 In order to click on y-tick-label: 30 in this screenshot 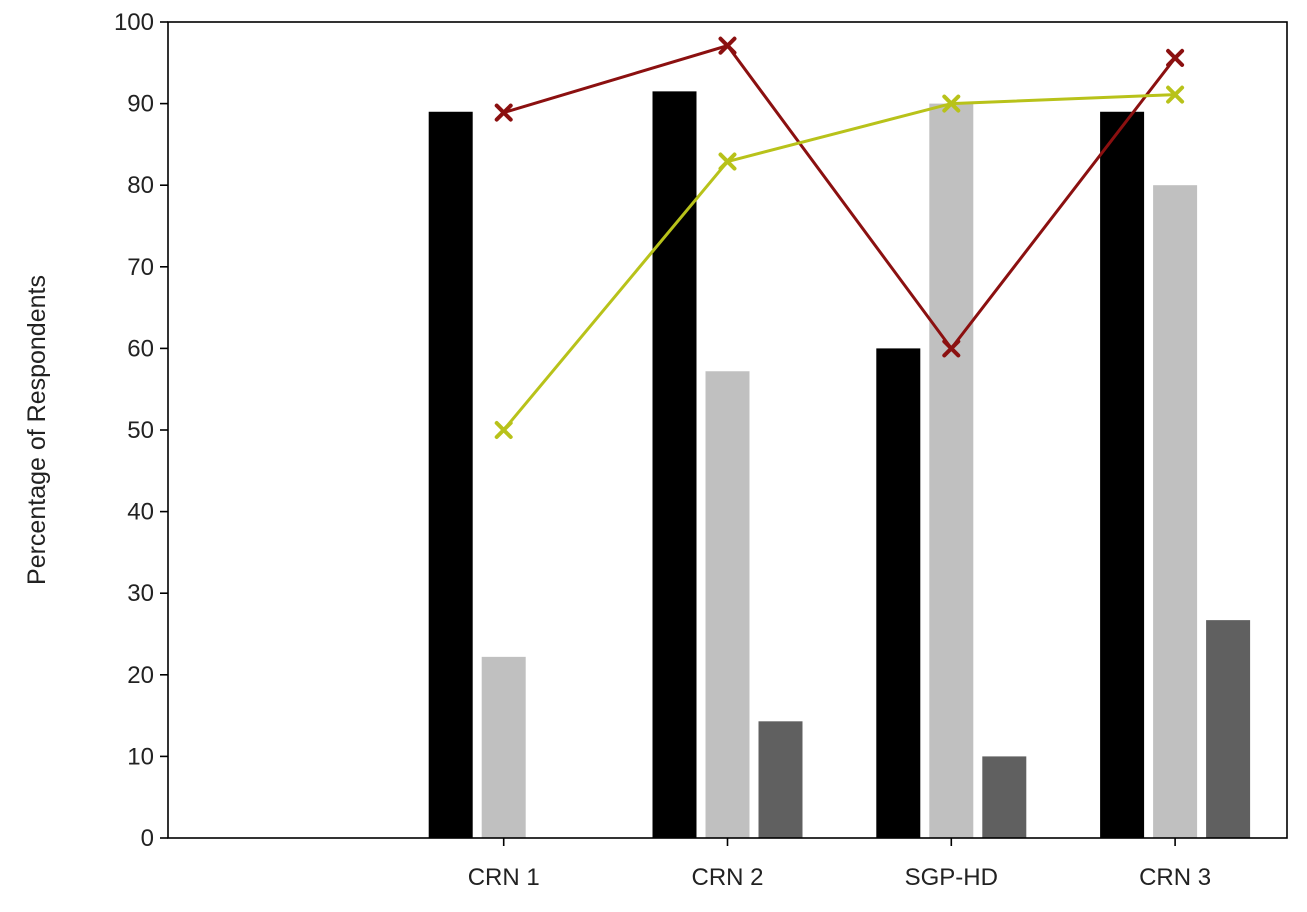, I will do `click(140, 593)`.